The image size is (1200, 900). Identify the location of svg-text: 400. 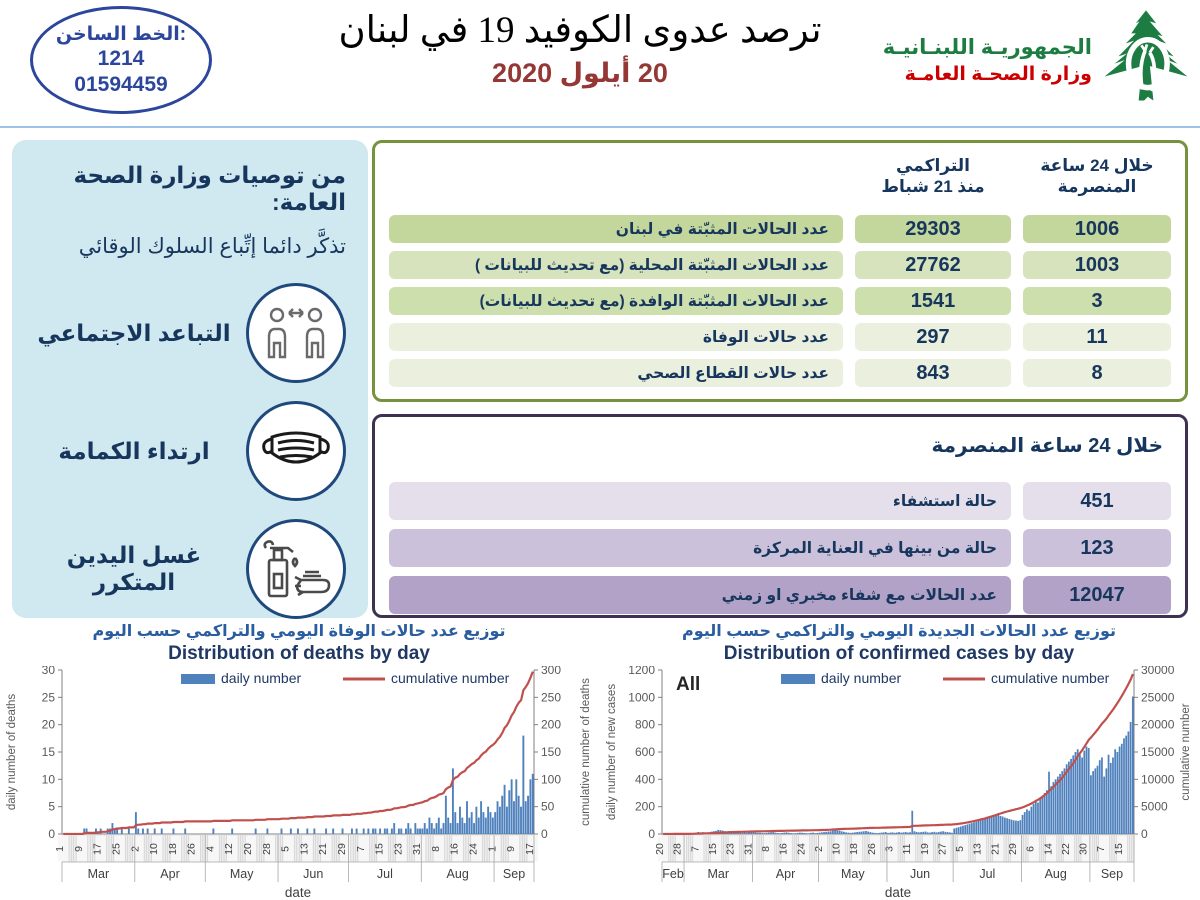
(645, 779).